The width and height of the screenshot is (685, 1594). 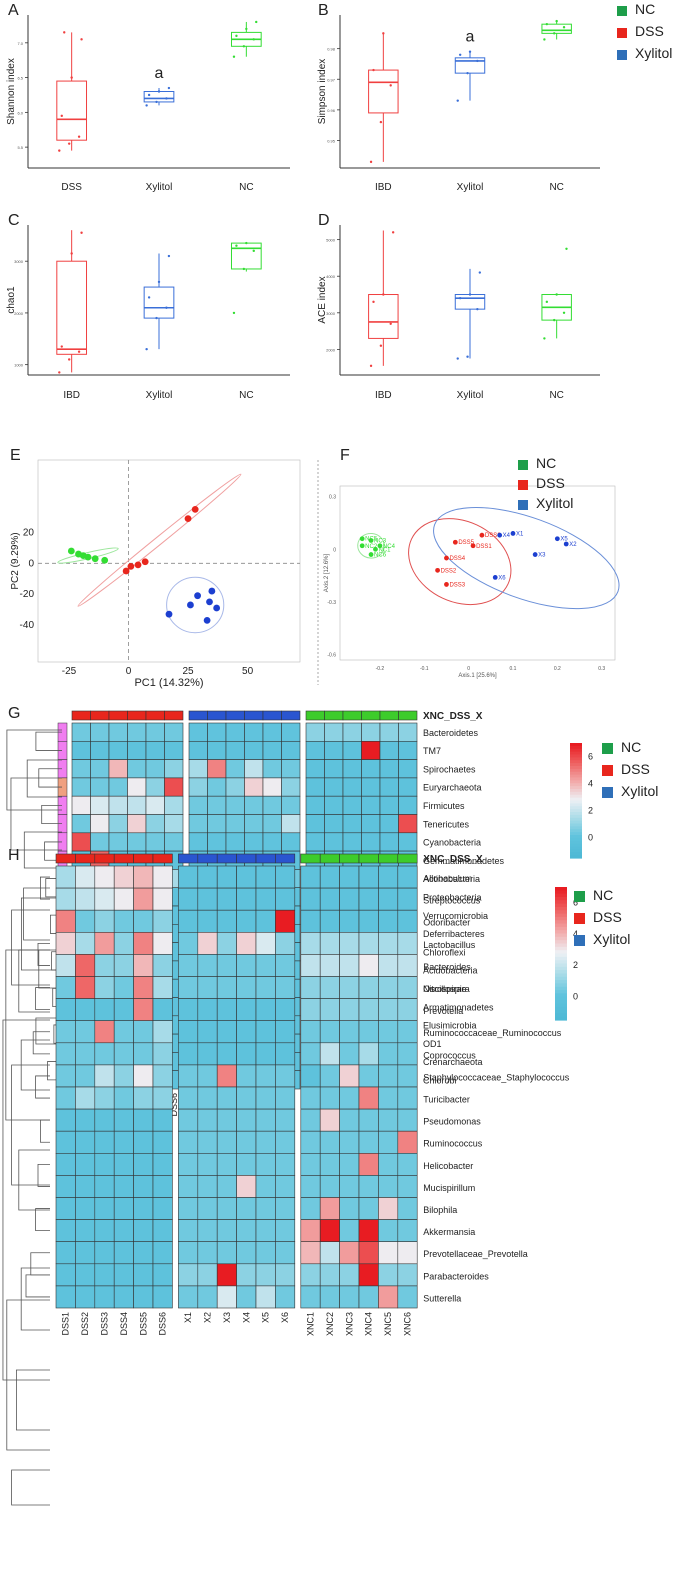 I want to click on point-dss, so click(x=446, y=584).